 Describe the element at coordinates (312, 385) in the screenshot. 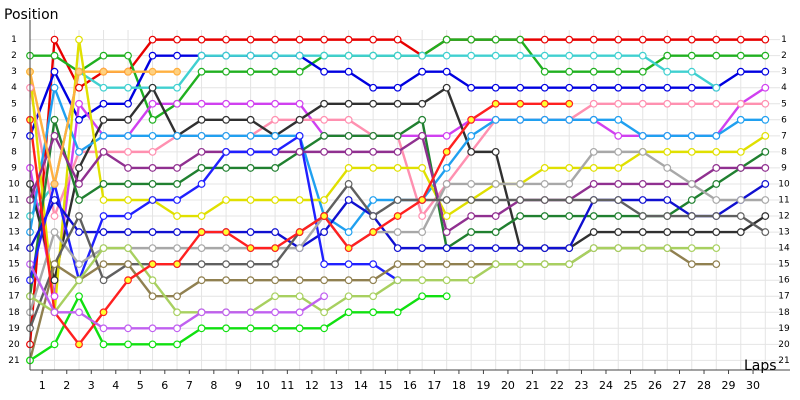

I see `x-tick-label: 12` at that location.